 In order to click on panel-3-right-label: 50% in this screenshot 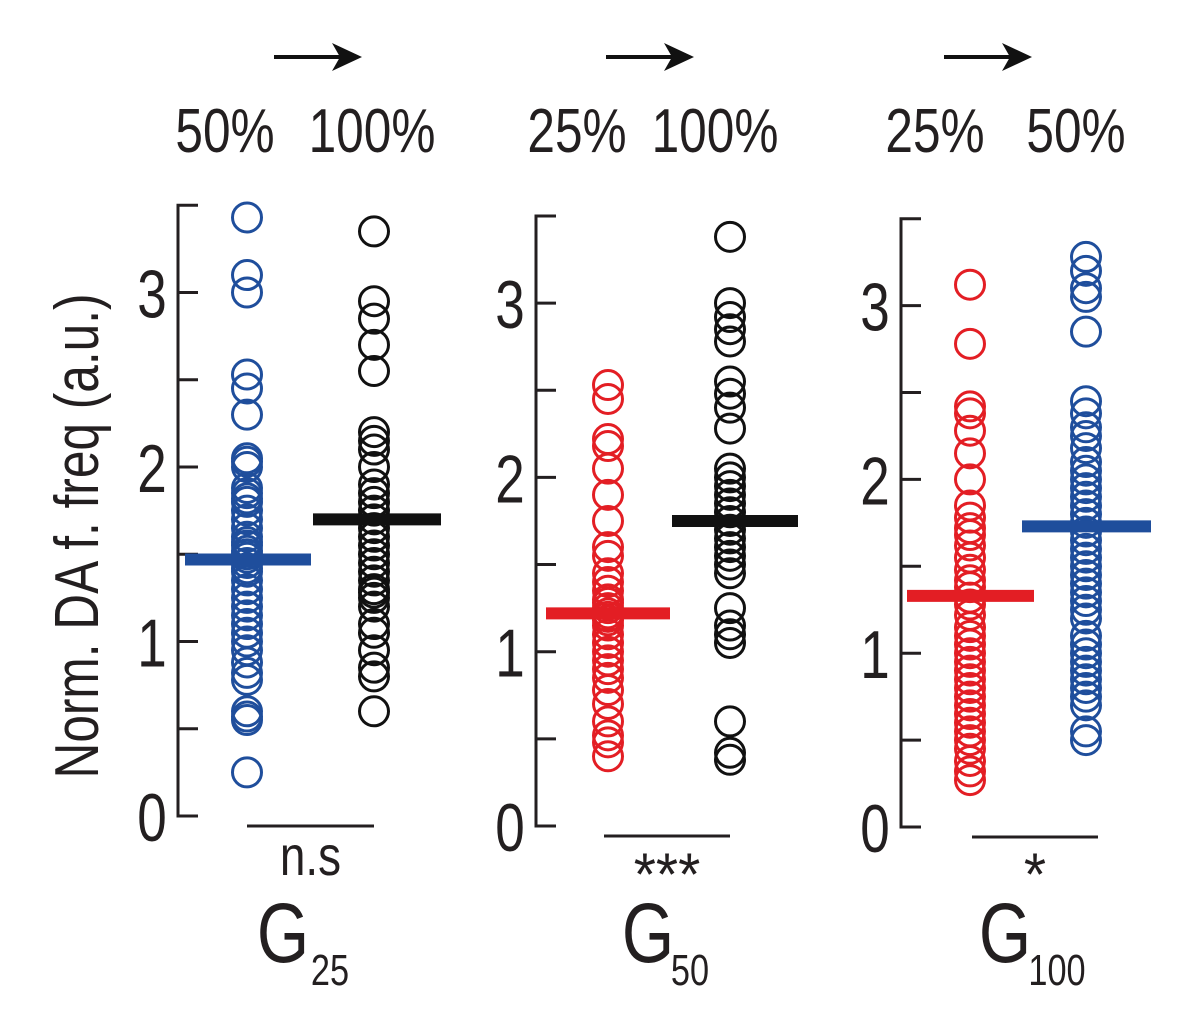, I will do `click(1075, 131)`.